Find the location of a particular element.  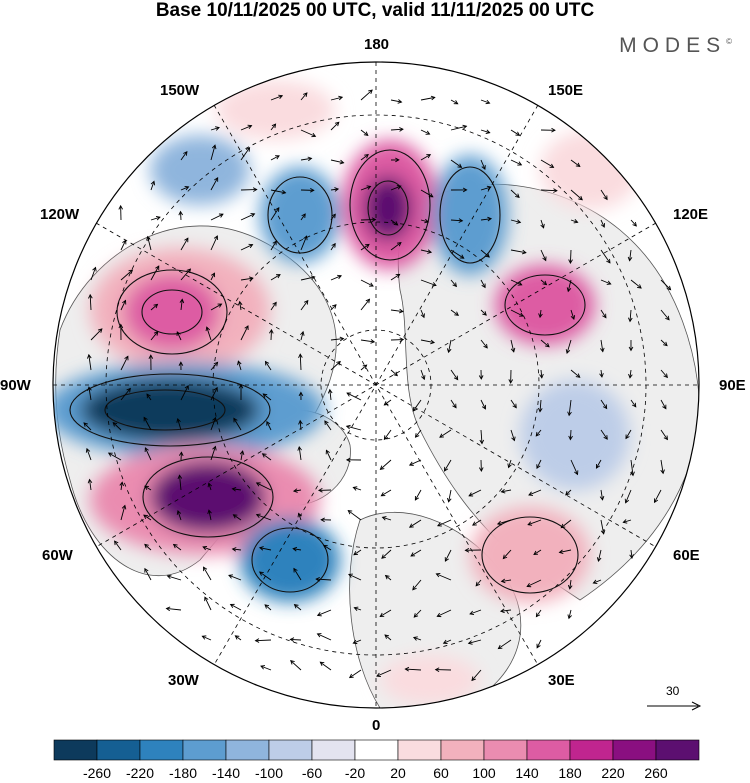

colorbar-tick-label: 180 is located at coordinates (570, 773).